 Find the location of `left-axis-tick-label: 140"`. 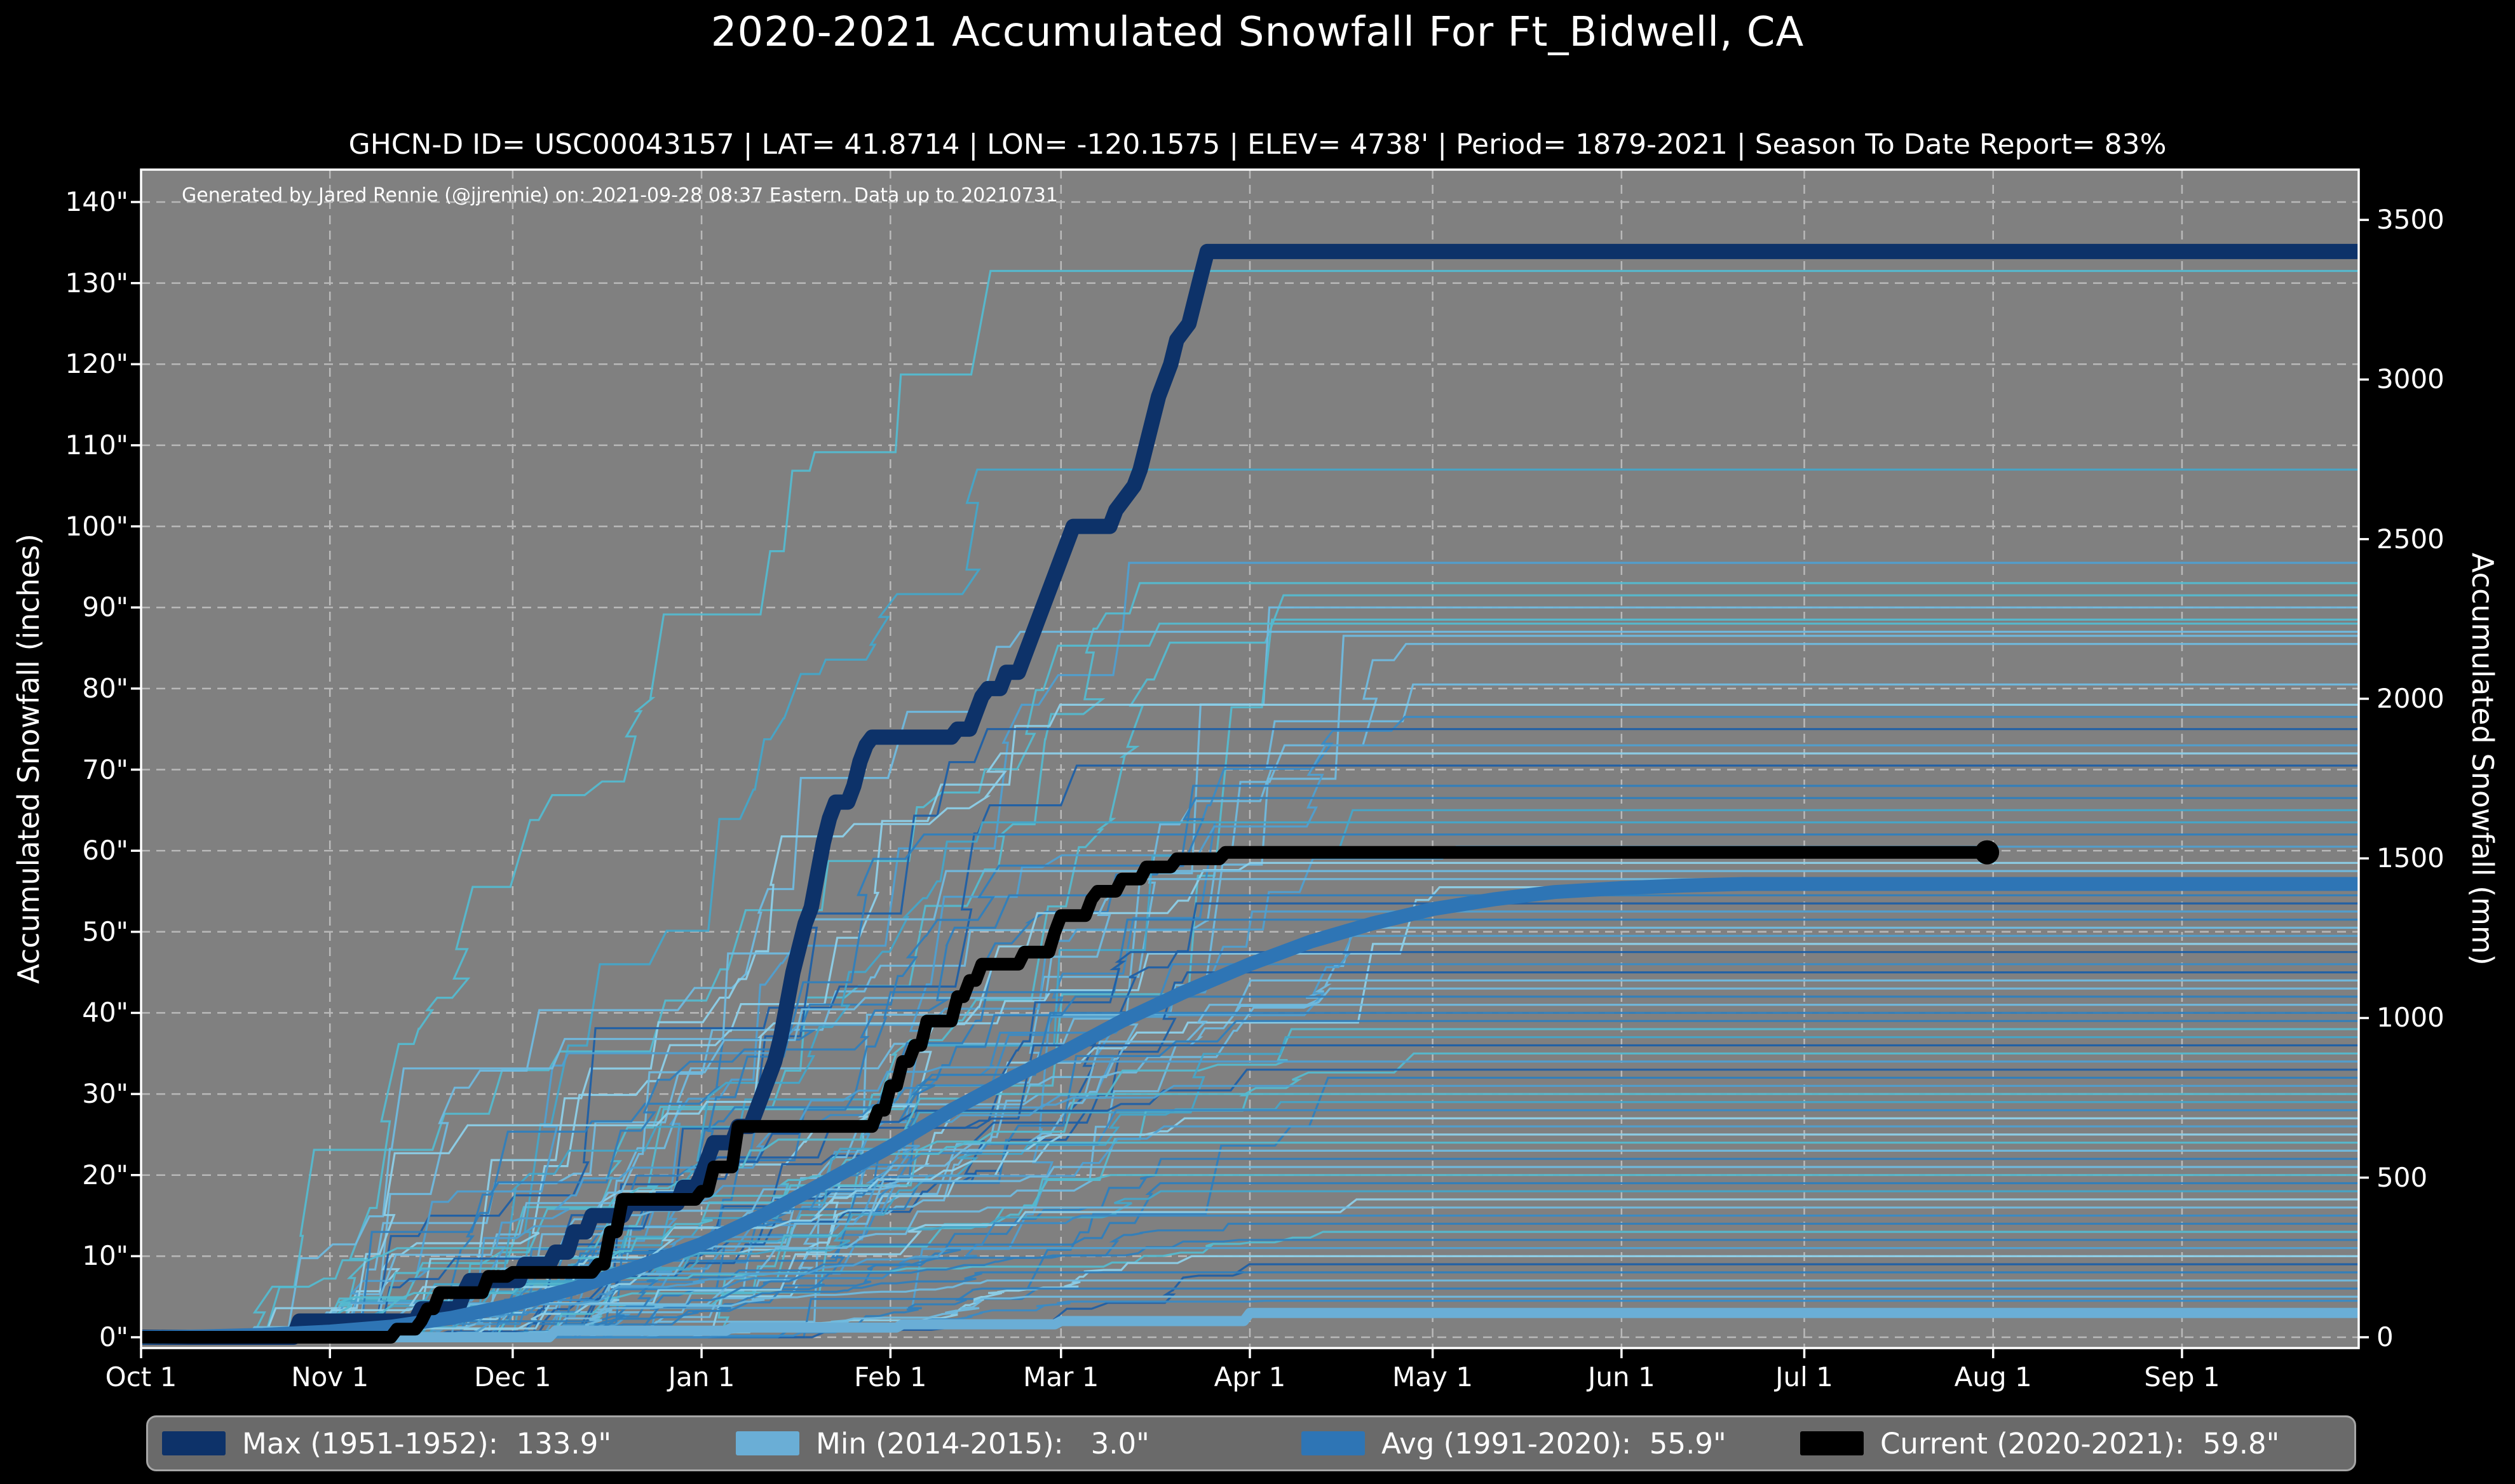

left-axis-tick-label: 140" is located at coordinates (96, 201).